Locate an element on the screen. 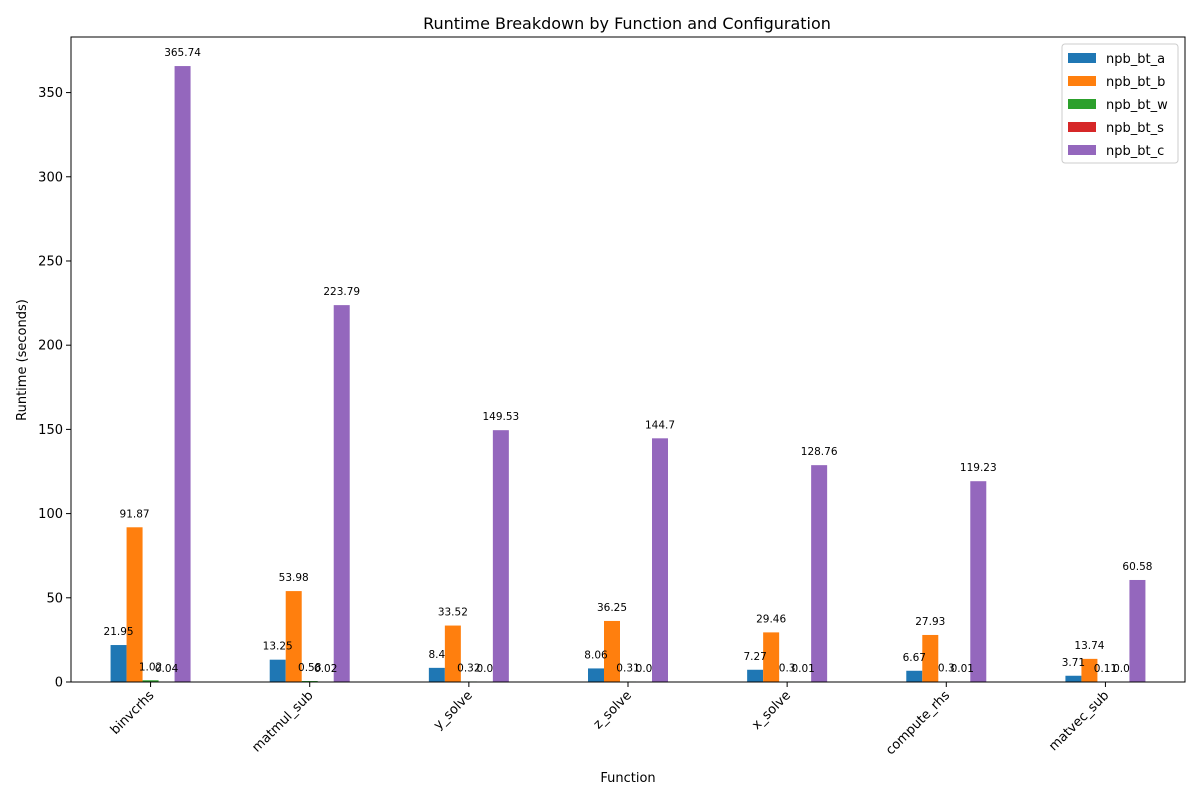  y-tick-label: 100 is located at coordinates (50, 514).